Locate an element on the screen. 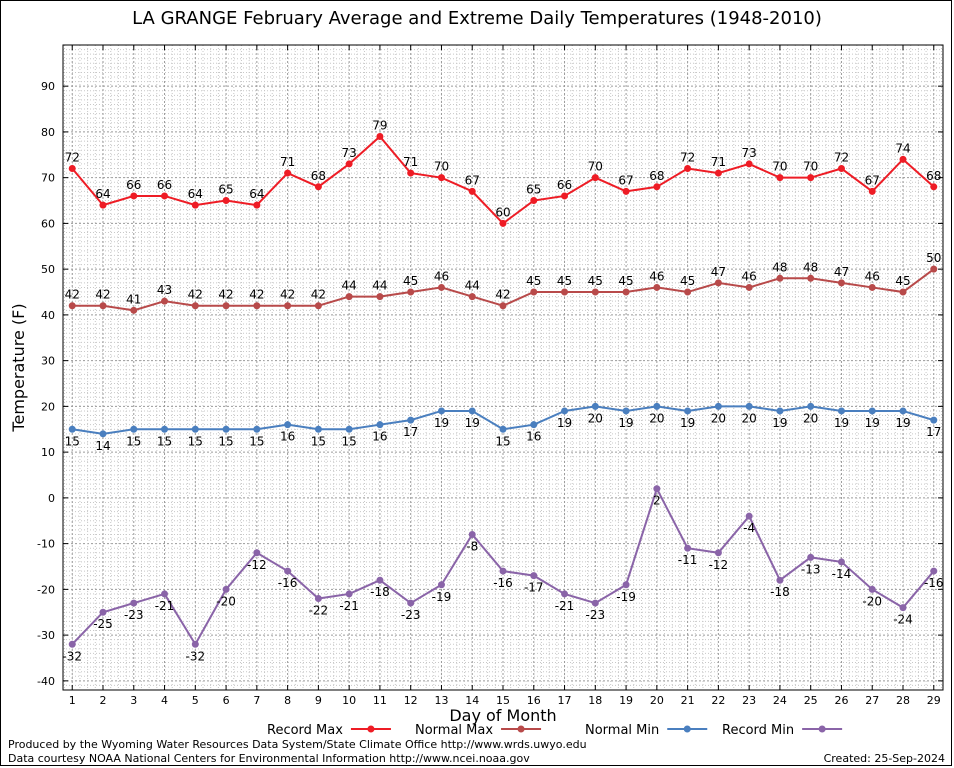 Image resolution: width=954 pixels, height=768 pixels. x-tick-label: 13 is located at coordinates (441, 700).